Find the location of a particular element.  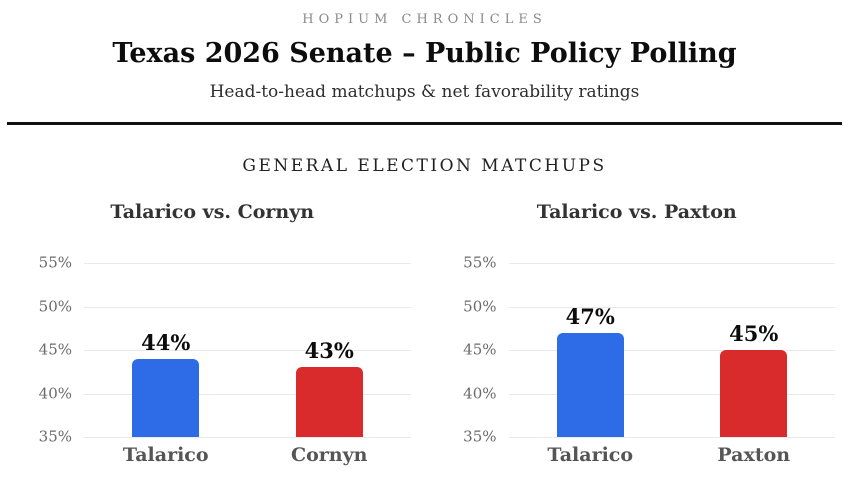

bar-value-label: 43% is located at coordinates (329, 350).